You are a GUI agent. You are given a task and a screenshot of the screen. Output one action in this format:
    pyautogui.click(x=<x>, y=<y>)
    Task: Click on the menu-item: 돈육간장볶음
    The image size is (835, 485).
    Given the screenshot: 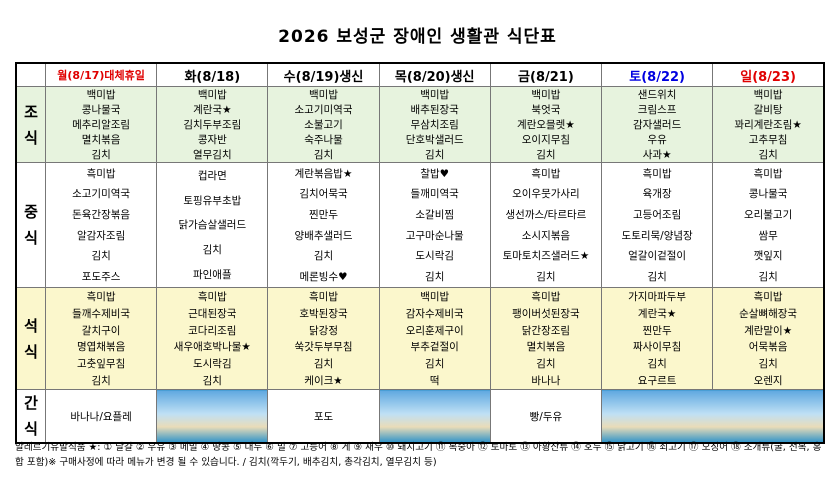 What is the action you would take?
    pyautogui.click(x=101, y=215)
    